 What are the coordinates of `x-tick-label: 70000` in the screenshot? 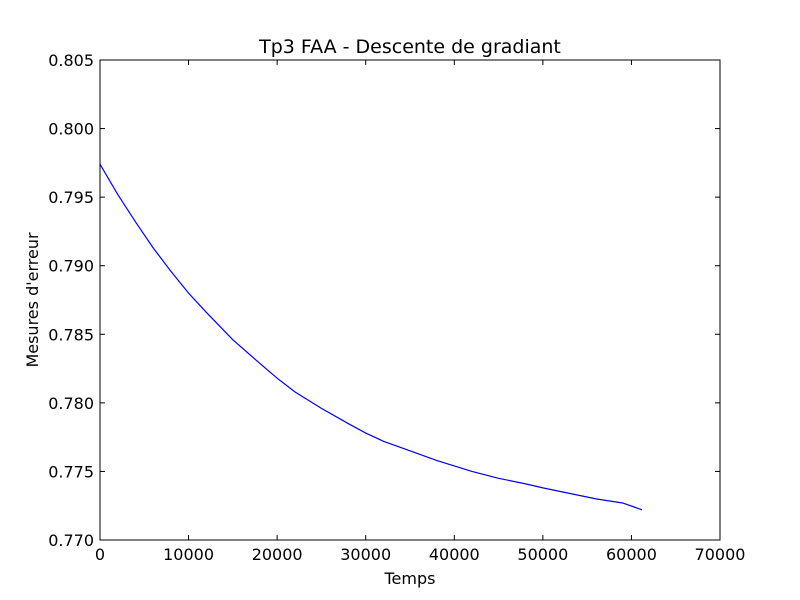 It's located at (720, 554).